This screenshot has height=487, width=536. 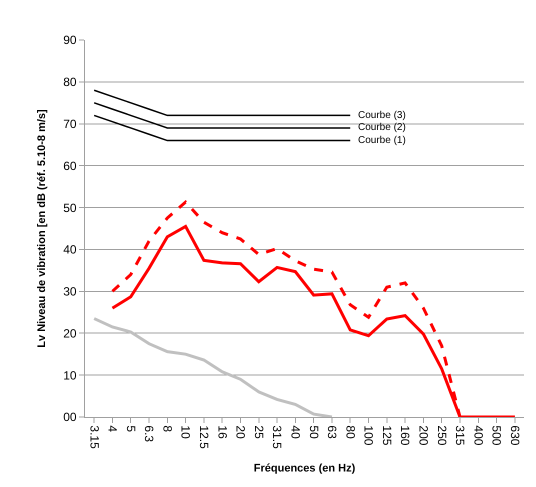 I want to click on series-label: Courbe (1), so click(x=382, y=140).